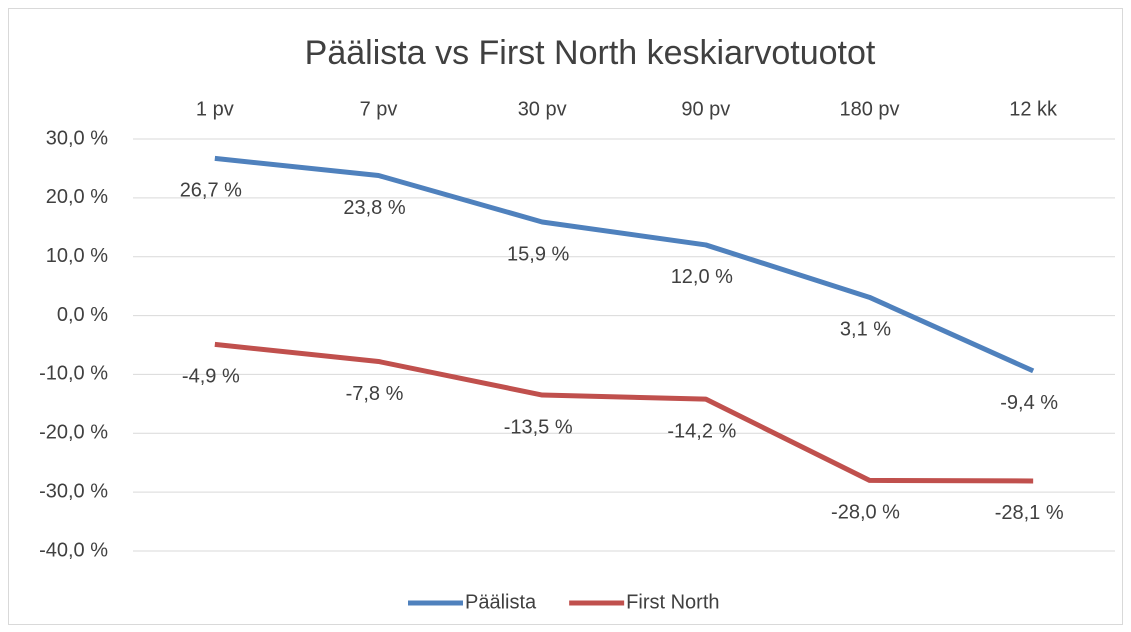 The width and height of the screenshot is (1131, 632). What do you see at coordinates (672, 602) in the screenshot?
I see `legend-label: First North` at bounding box center [672, 602].